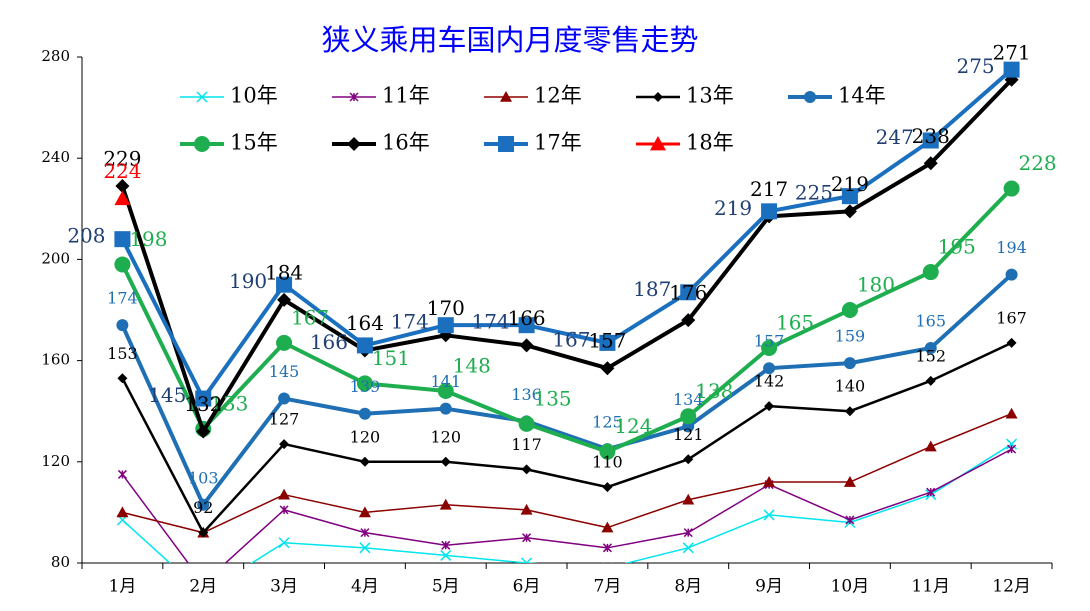  Describe the element at coordinates (930, 355) in the screenshot. I see `data-label: 152` at that location.